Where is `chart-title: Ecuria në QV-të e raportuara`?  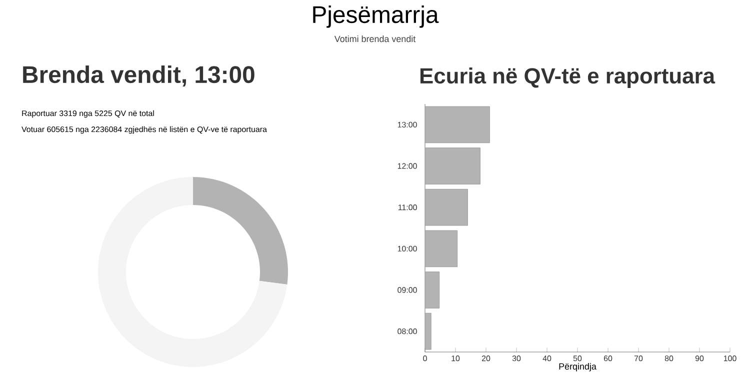
chart-title: Ecuria në QV-të e raportuara is located at coordinates (568, 78).